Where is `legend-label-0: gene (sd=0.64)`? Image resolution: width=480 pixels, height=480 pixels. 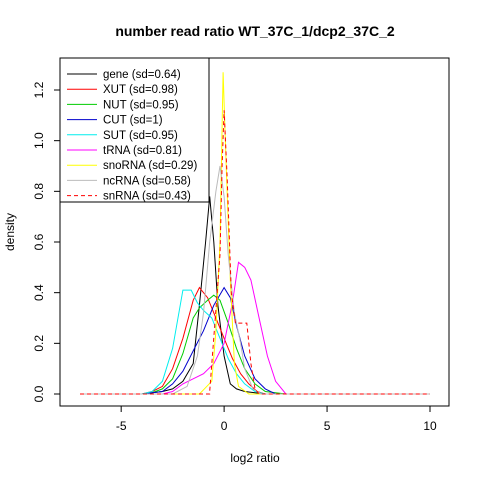 legend-label-0: gene (sd=0.64) is located at coordinates (142, 75).